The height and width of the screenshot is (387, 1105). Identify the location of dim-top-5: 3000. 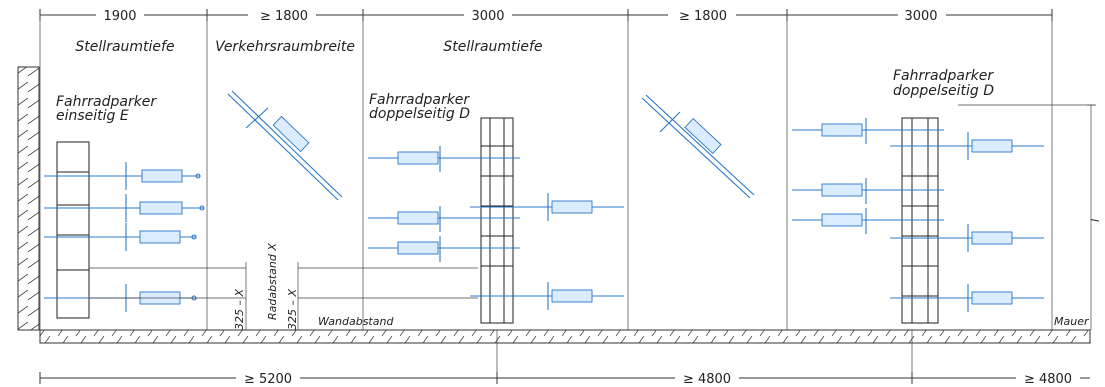
(920, 16).